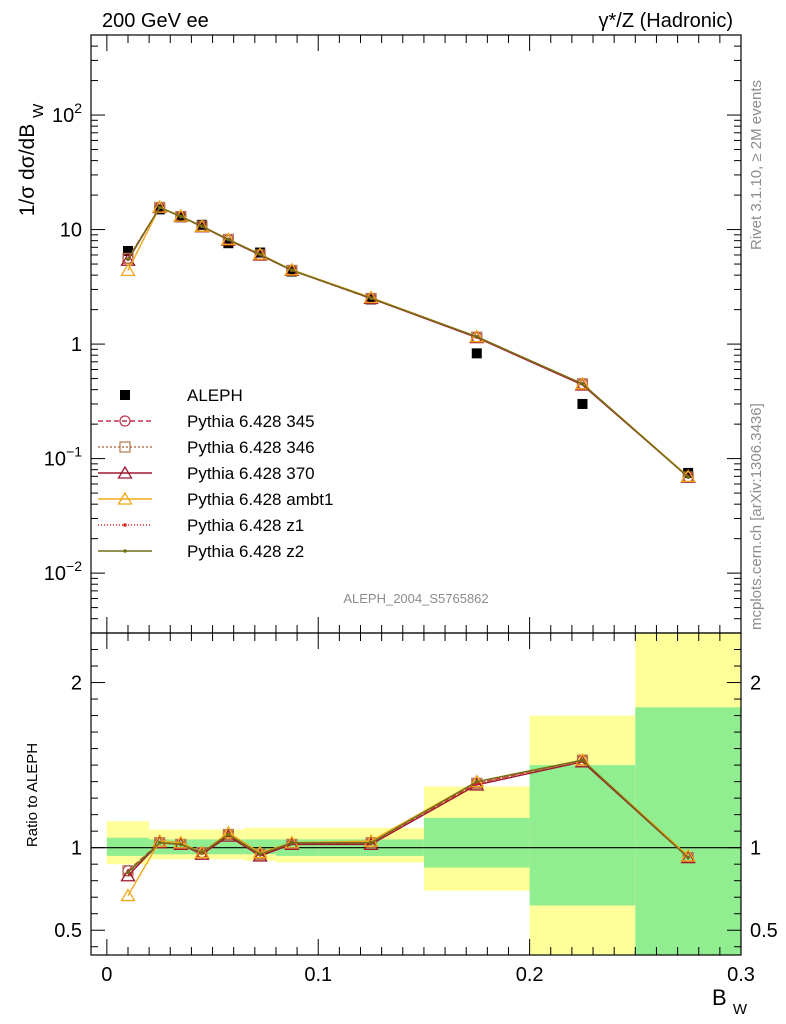 This screenshot has height=1024, width=786. I want to click on header-right-label: γ*/Z (Hadronic), so click(666, 21).